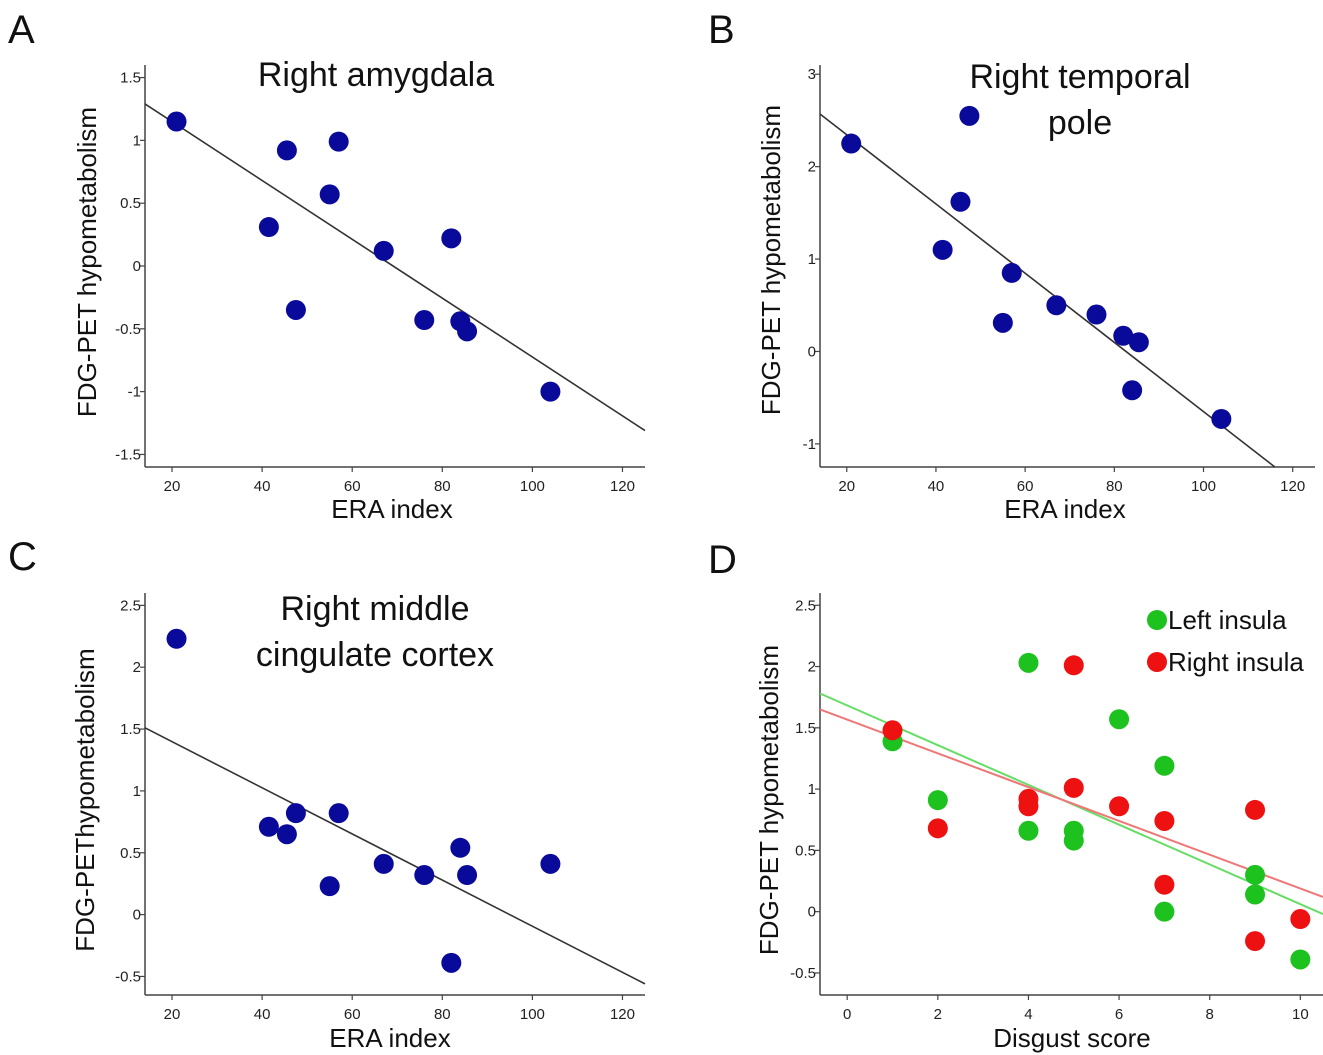 This screenshot has height=1055, width=1323. What do you see at coordinates (847, 1014) in the screenshot?
I see `x-tick-label-d: 0` at bounding box center [847, 1014].